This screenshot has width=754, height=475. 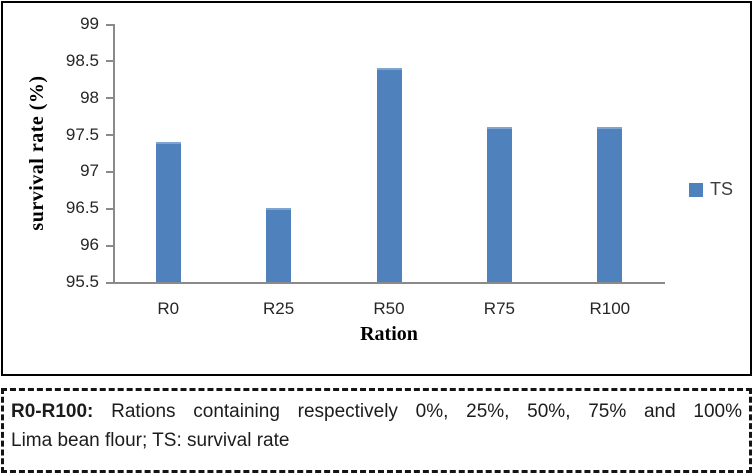 I want to click on bar-R50, so click(x=389, y=175).